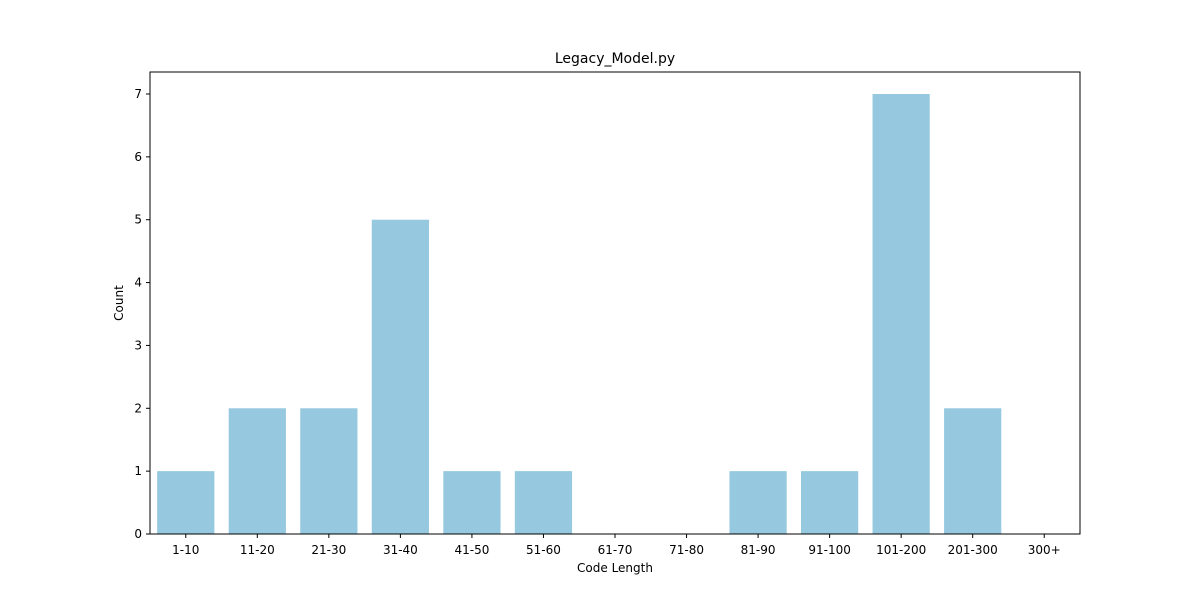  Describe the element at coordinates (615, 59) in the screenshot. I see `chart-title: Legacy_Model.py` at that location.